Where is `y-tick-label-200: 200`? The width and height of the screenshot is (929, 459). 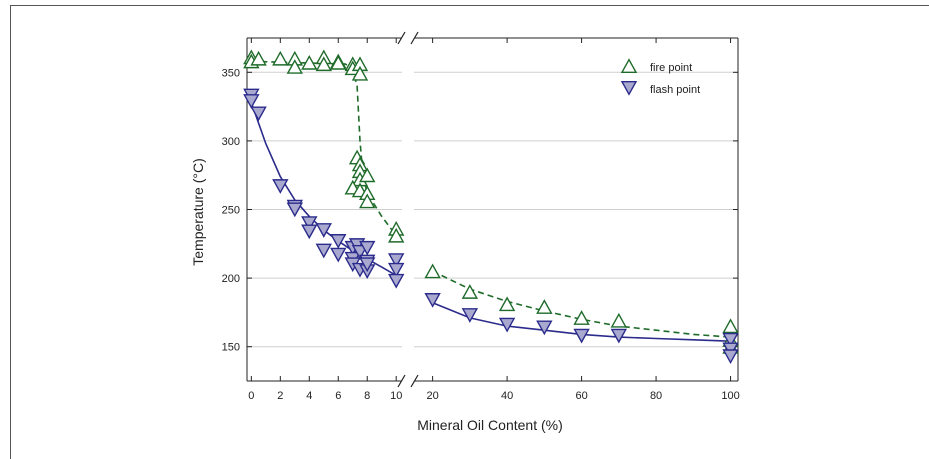 y-tick-label-200: 200 is located at coordinates (231, 279).